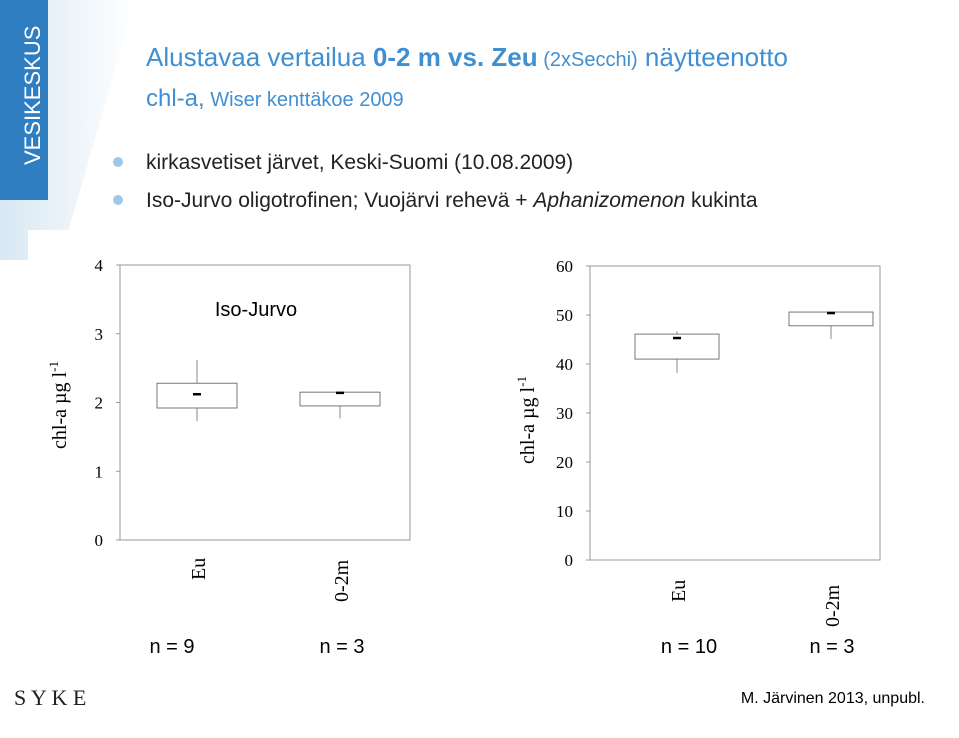  I want to click on side-label: VESIKESKUS, so click(32, 95).